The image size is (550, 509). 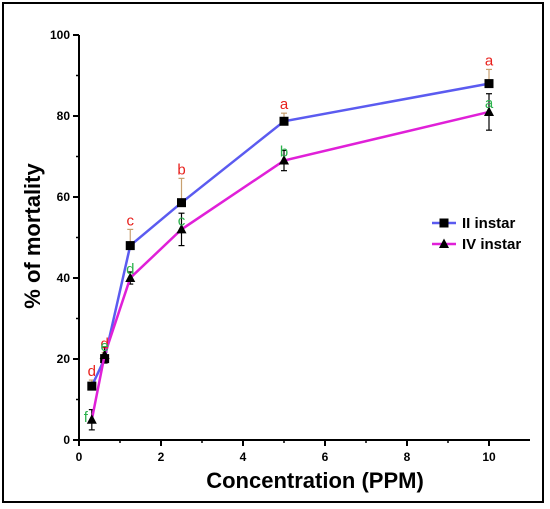 I want to click on y-tick-label: 20, so click(x=64, y=359).